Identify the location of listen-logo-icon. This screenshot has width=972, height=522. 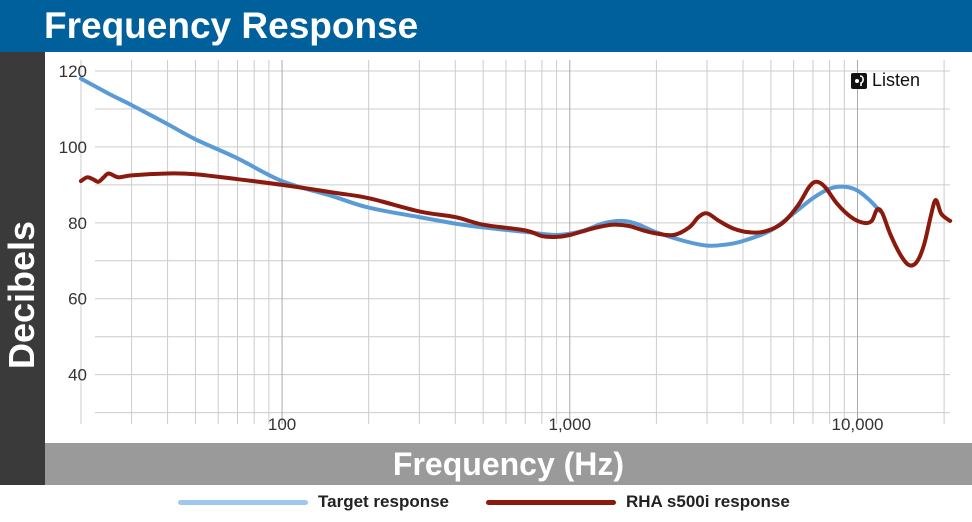
(859, 80).